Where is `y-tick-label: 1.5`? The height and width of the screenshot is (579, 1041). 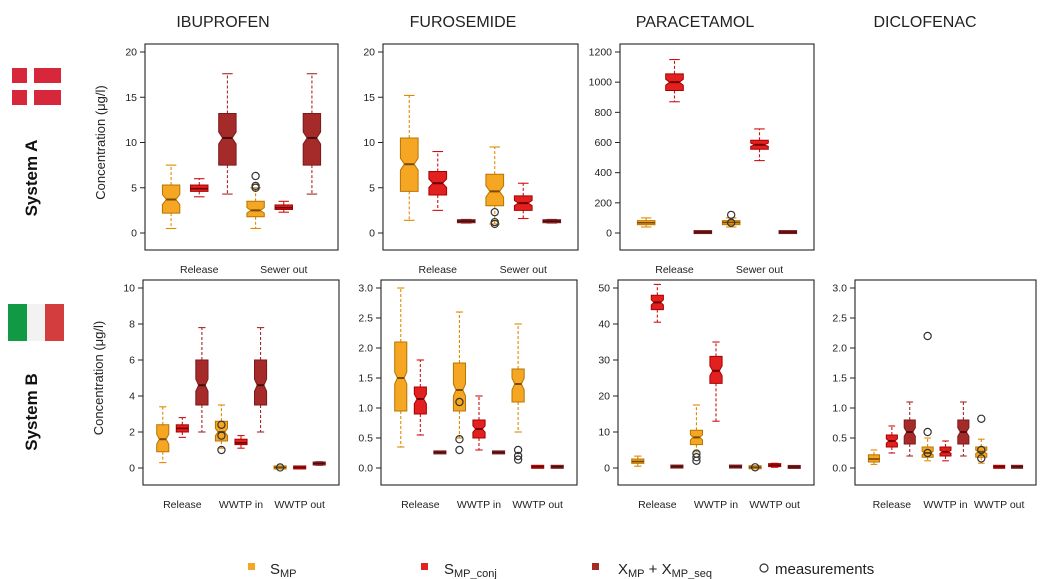
y-tick-label: 1.5 is located at coordinates (839, 379).